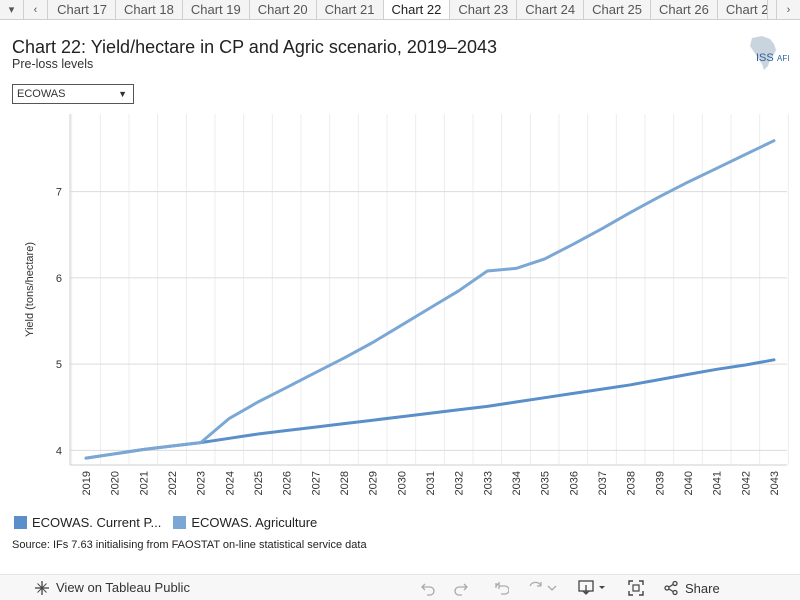 Image resolution: width=800 pixels, height=600 pixels. What do you see at coordinates (417, 9) in the screenshot?
I see `tab-chart-22: Chart 22` at bounding box center [417, 9].